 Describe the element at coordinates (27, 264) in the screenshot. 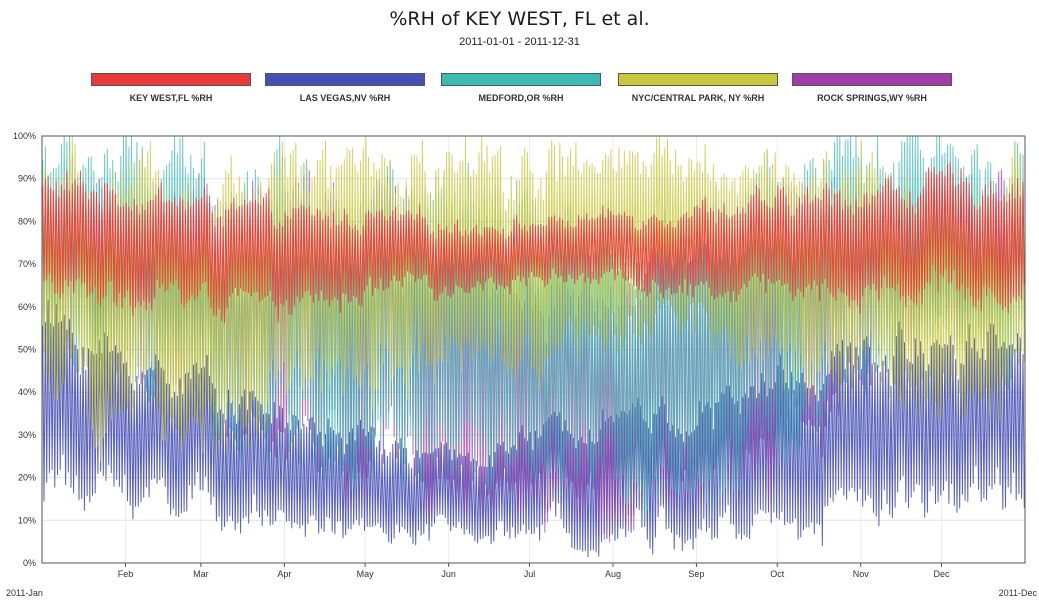

I see `y-tick-label: 70%` at that location.